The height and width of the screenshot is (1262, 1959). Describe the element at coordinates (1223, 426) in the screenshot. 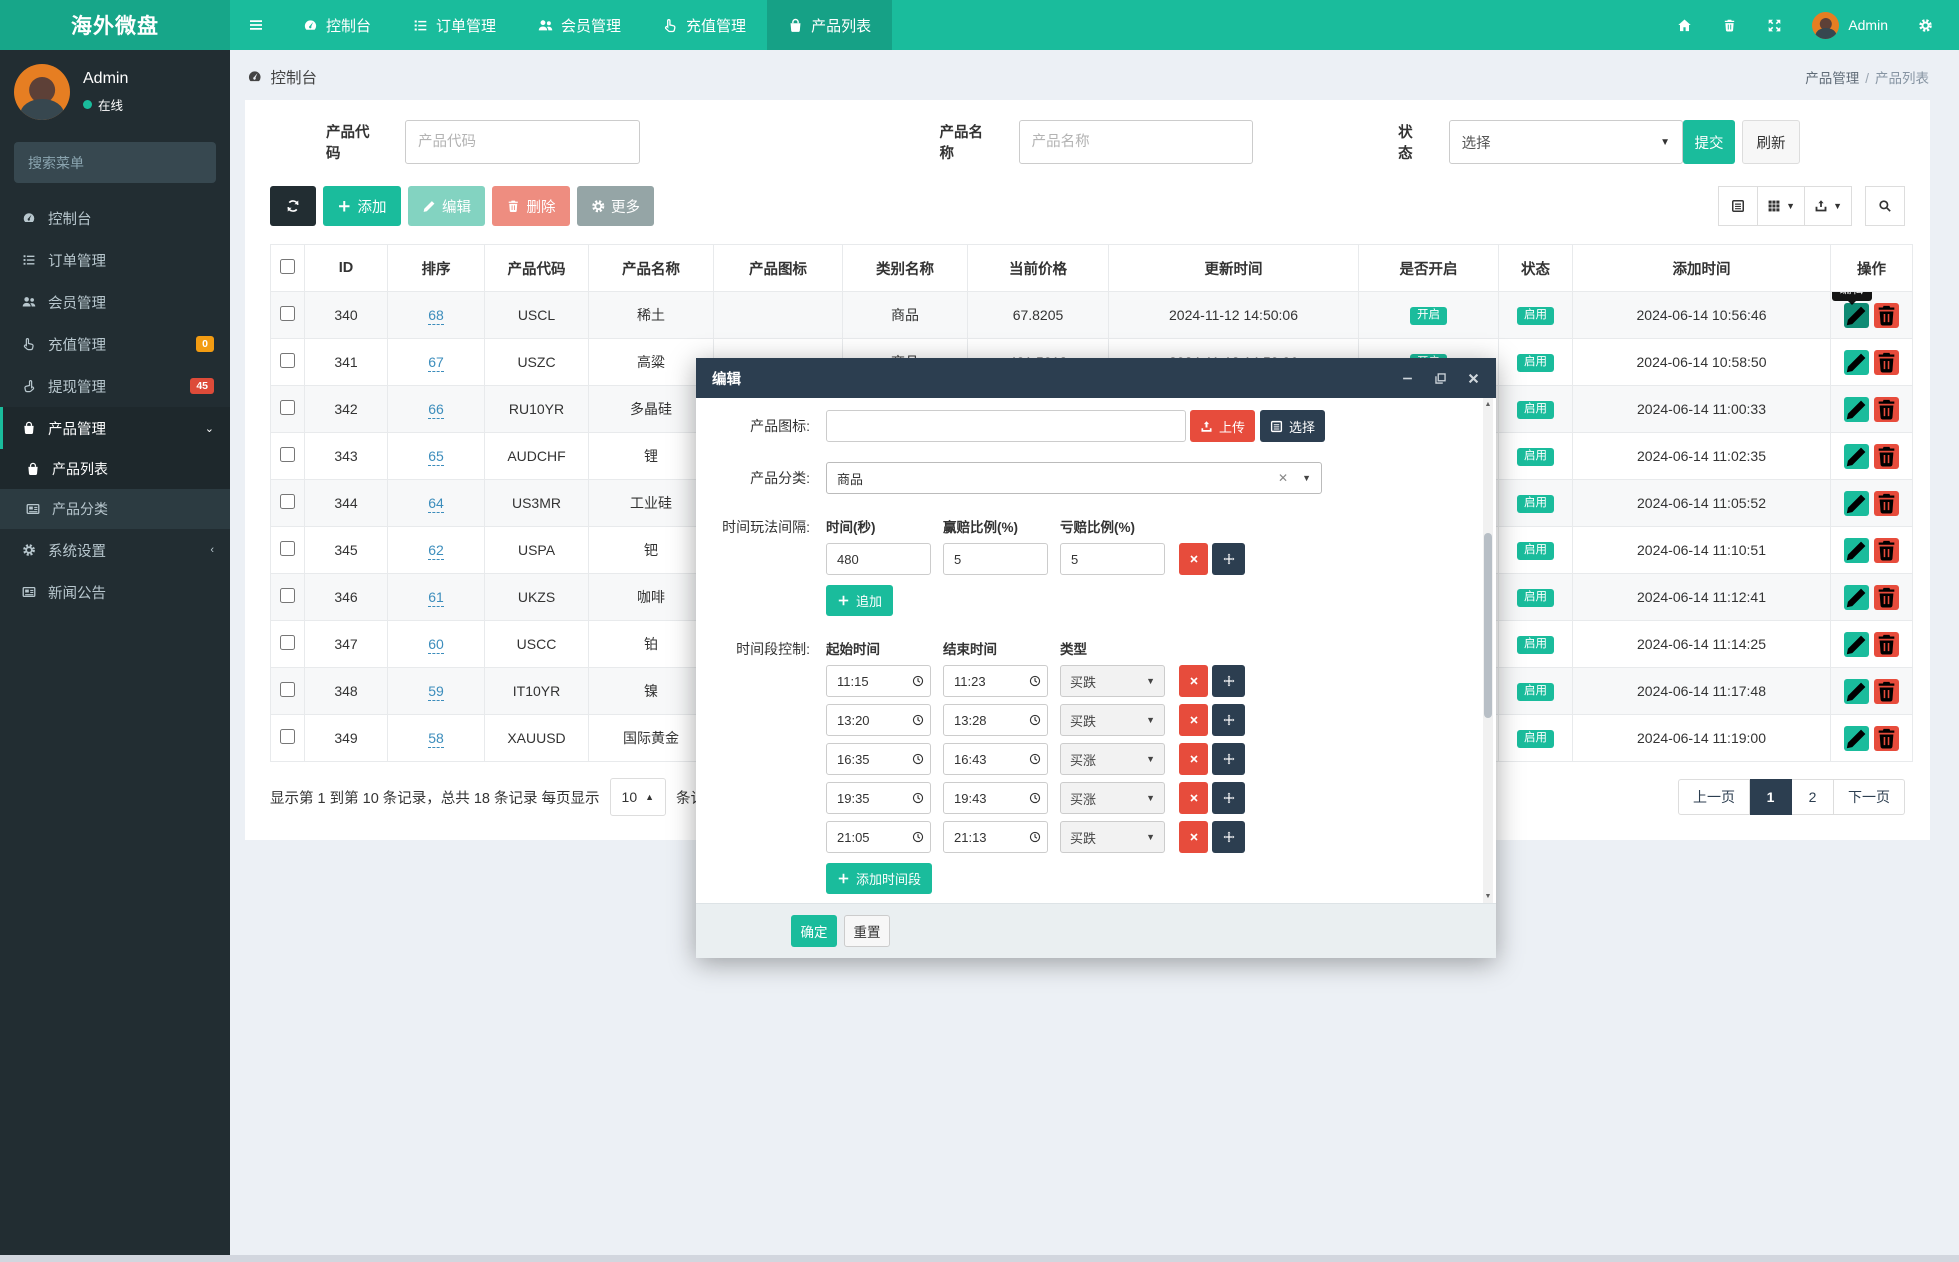

I see `upload-button: 上传` at that location.